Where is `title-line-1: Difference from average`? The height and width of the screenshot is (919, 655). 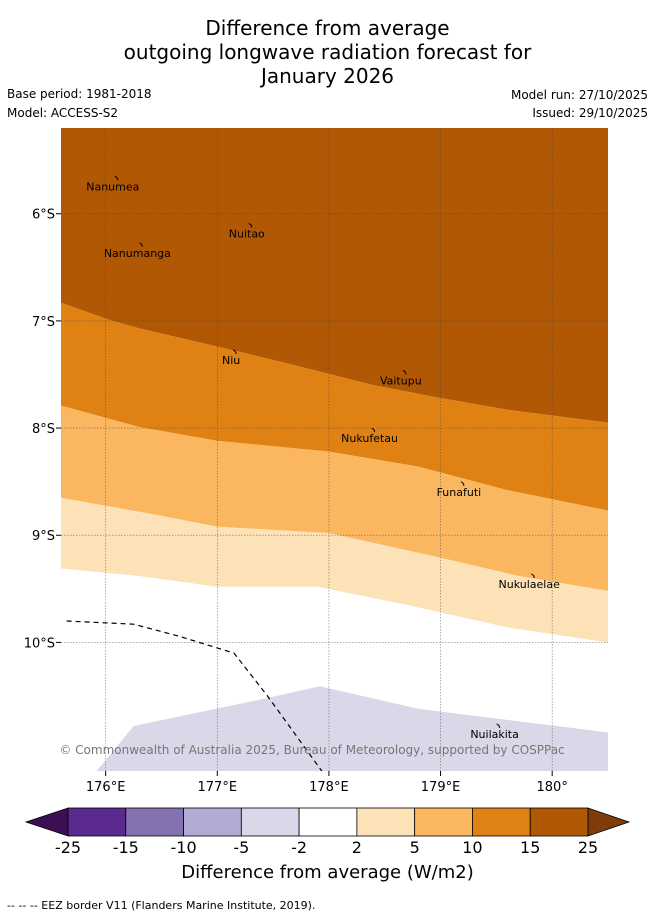
title-line-1: Difference from average is located at coordinates (327, 28).